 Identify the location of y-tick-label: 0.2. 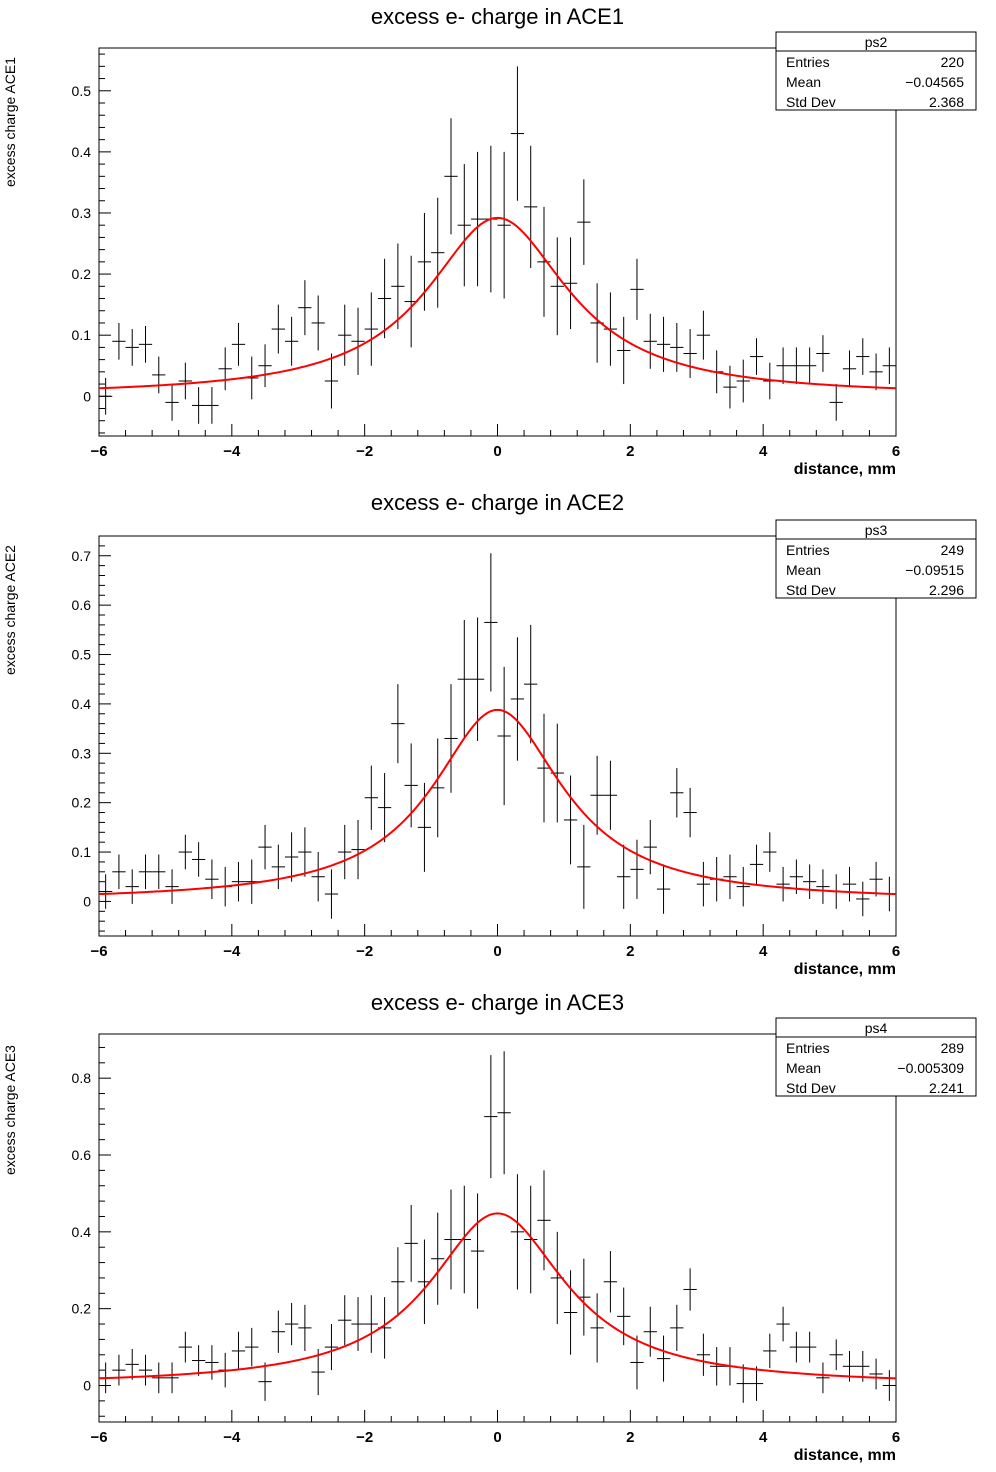
(82, 1309).